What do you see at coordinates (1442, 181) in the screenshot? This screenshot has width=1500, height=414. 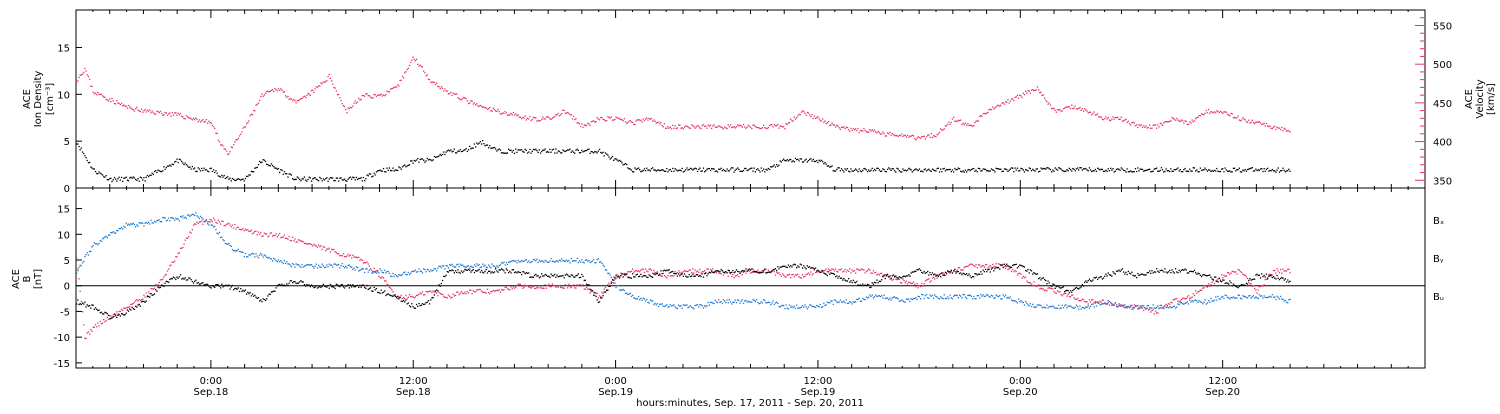 I see `upper-right-tick-label: 350` at bounding box center [1442, 181].